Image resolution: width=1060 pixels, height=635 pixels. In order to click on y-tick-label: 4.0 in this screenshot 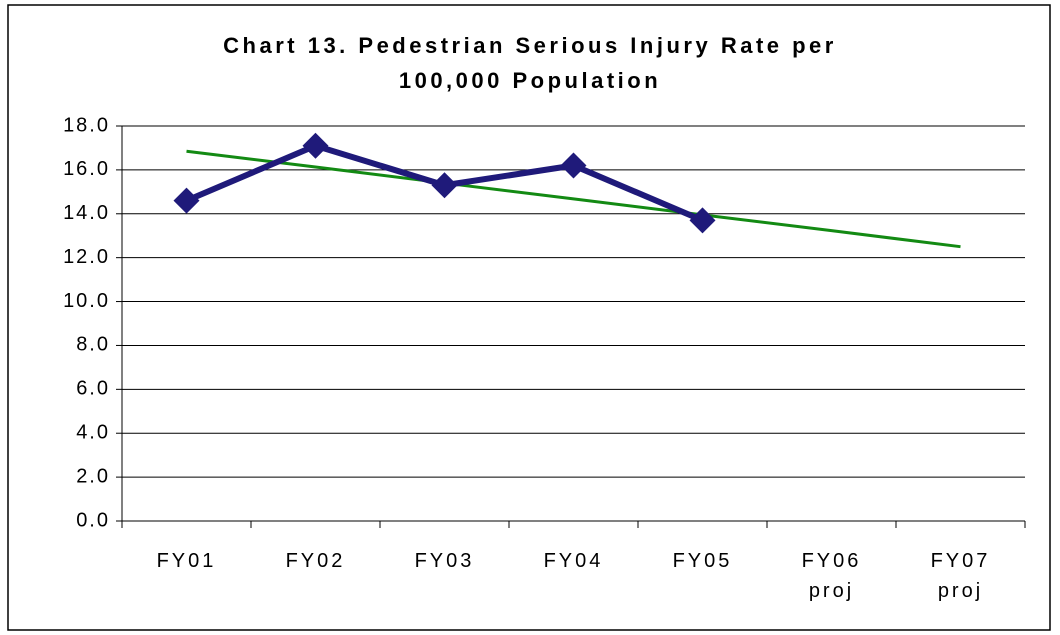, I will do `click(93, 433)`.